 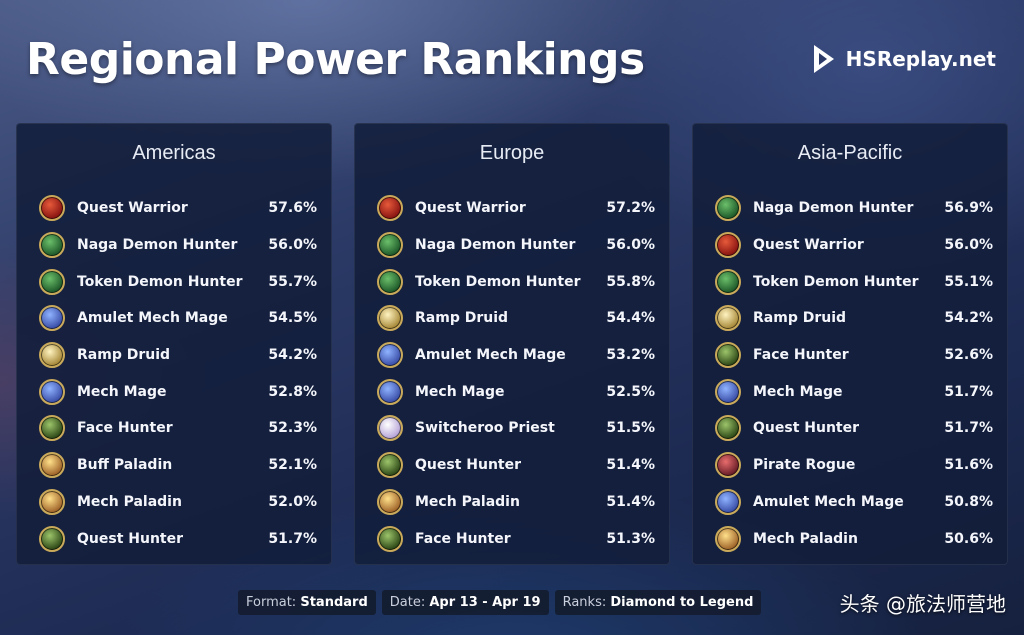 I want to click on deck-row: Buff Paladin 52.1%, so click(x=174, y=465).